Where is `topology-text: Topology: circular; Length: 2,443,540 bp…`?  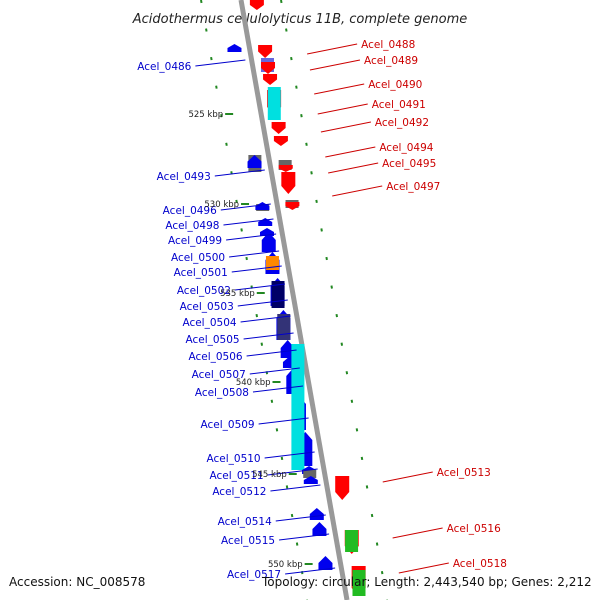
topology-text: Topology: circular; Length: 2,443,540 bp… is located at coordinates (426, 582).